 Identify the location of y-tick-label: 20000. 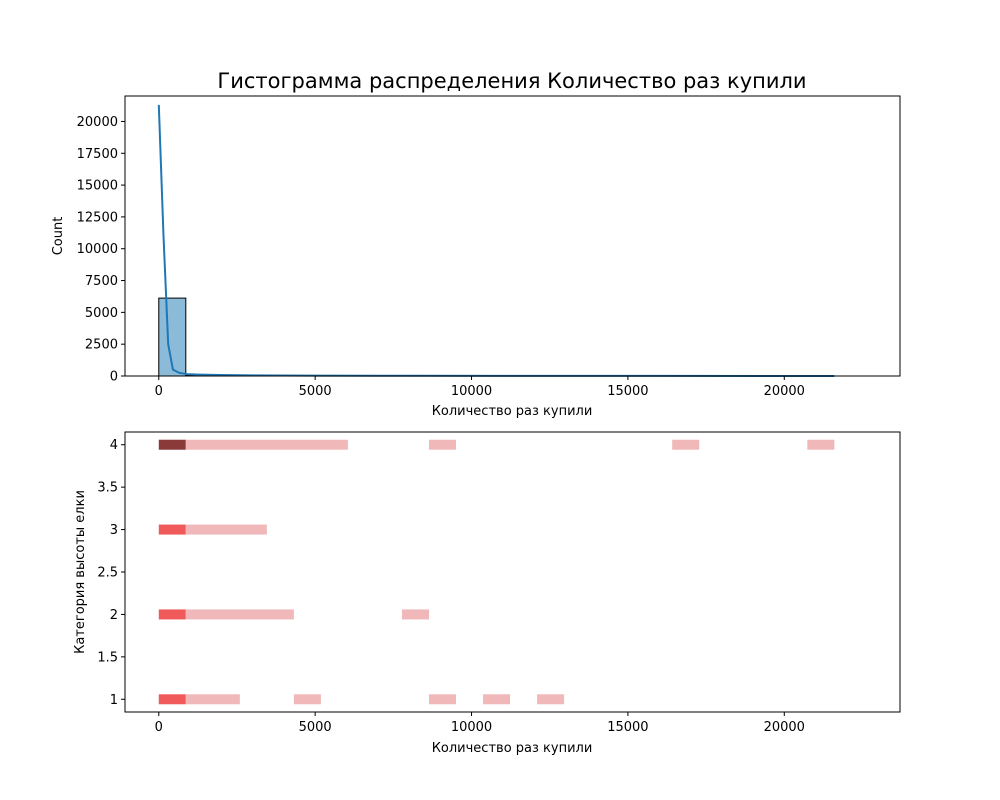
(97, 122).